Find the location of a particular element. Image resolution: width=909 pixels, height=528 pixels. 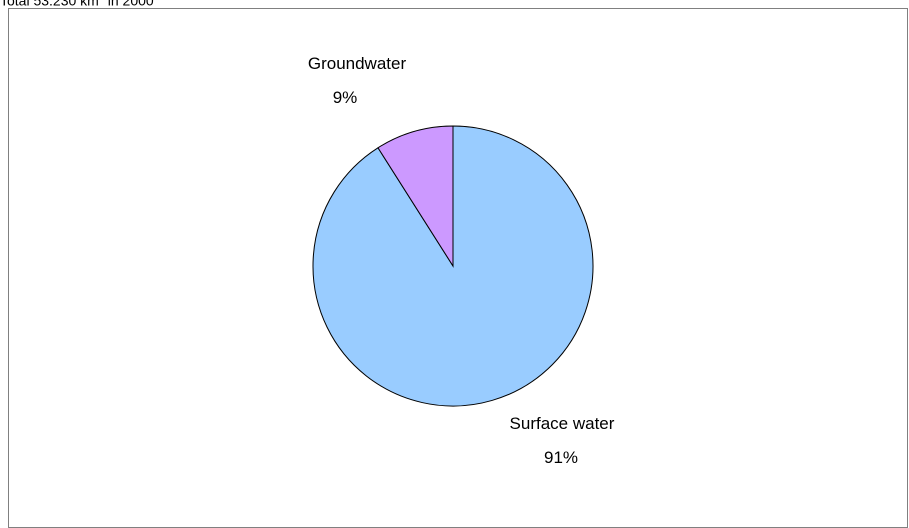

slice-percent-groundwater: 9% is located at coordinates (345, 97).